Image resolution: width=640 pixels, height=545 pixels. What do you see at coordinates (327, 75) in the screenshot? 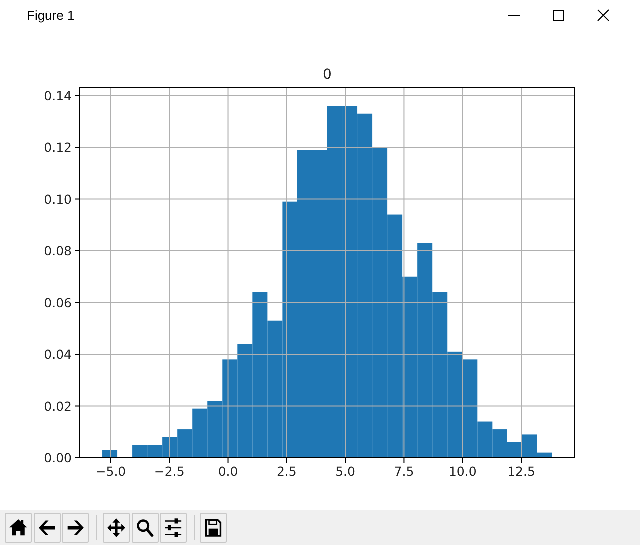
I see `chart-title: 0` at bounding box center [327, 75].